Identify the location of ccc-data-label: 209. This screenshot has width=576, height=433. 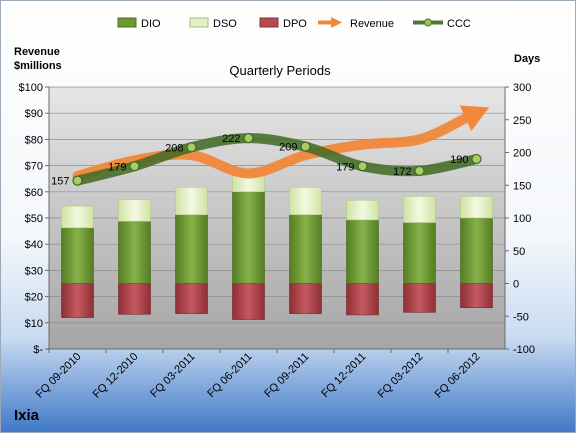
(288, 148).